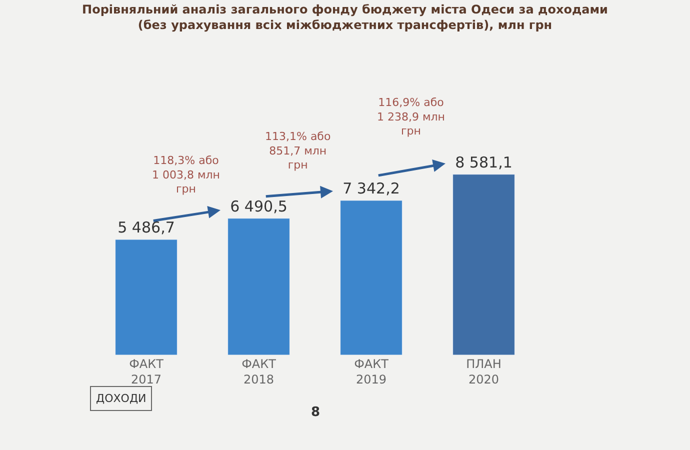 The image size is (690, 450). What do you see at coordinates (146, 227) in the screenshot?
I see `data-label: 5 486,7` at bounding box center [146, 227].